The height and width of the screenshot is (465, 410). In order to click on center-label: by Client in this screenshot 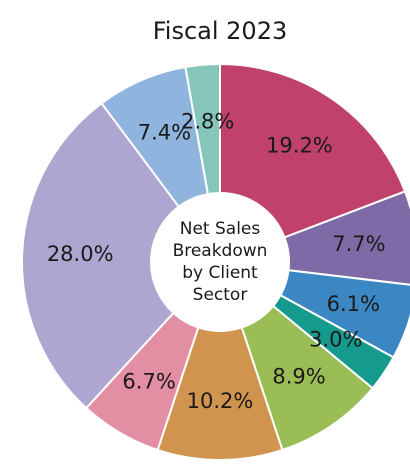, I will do `click(220, 273)`.